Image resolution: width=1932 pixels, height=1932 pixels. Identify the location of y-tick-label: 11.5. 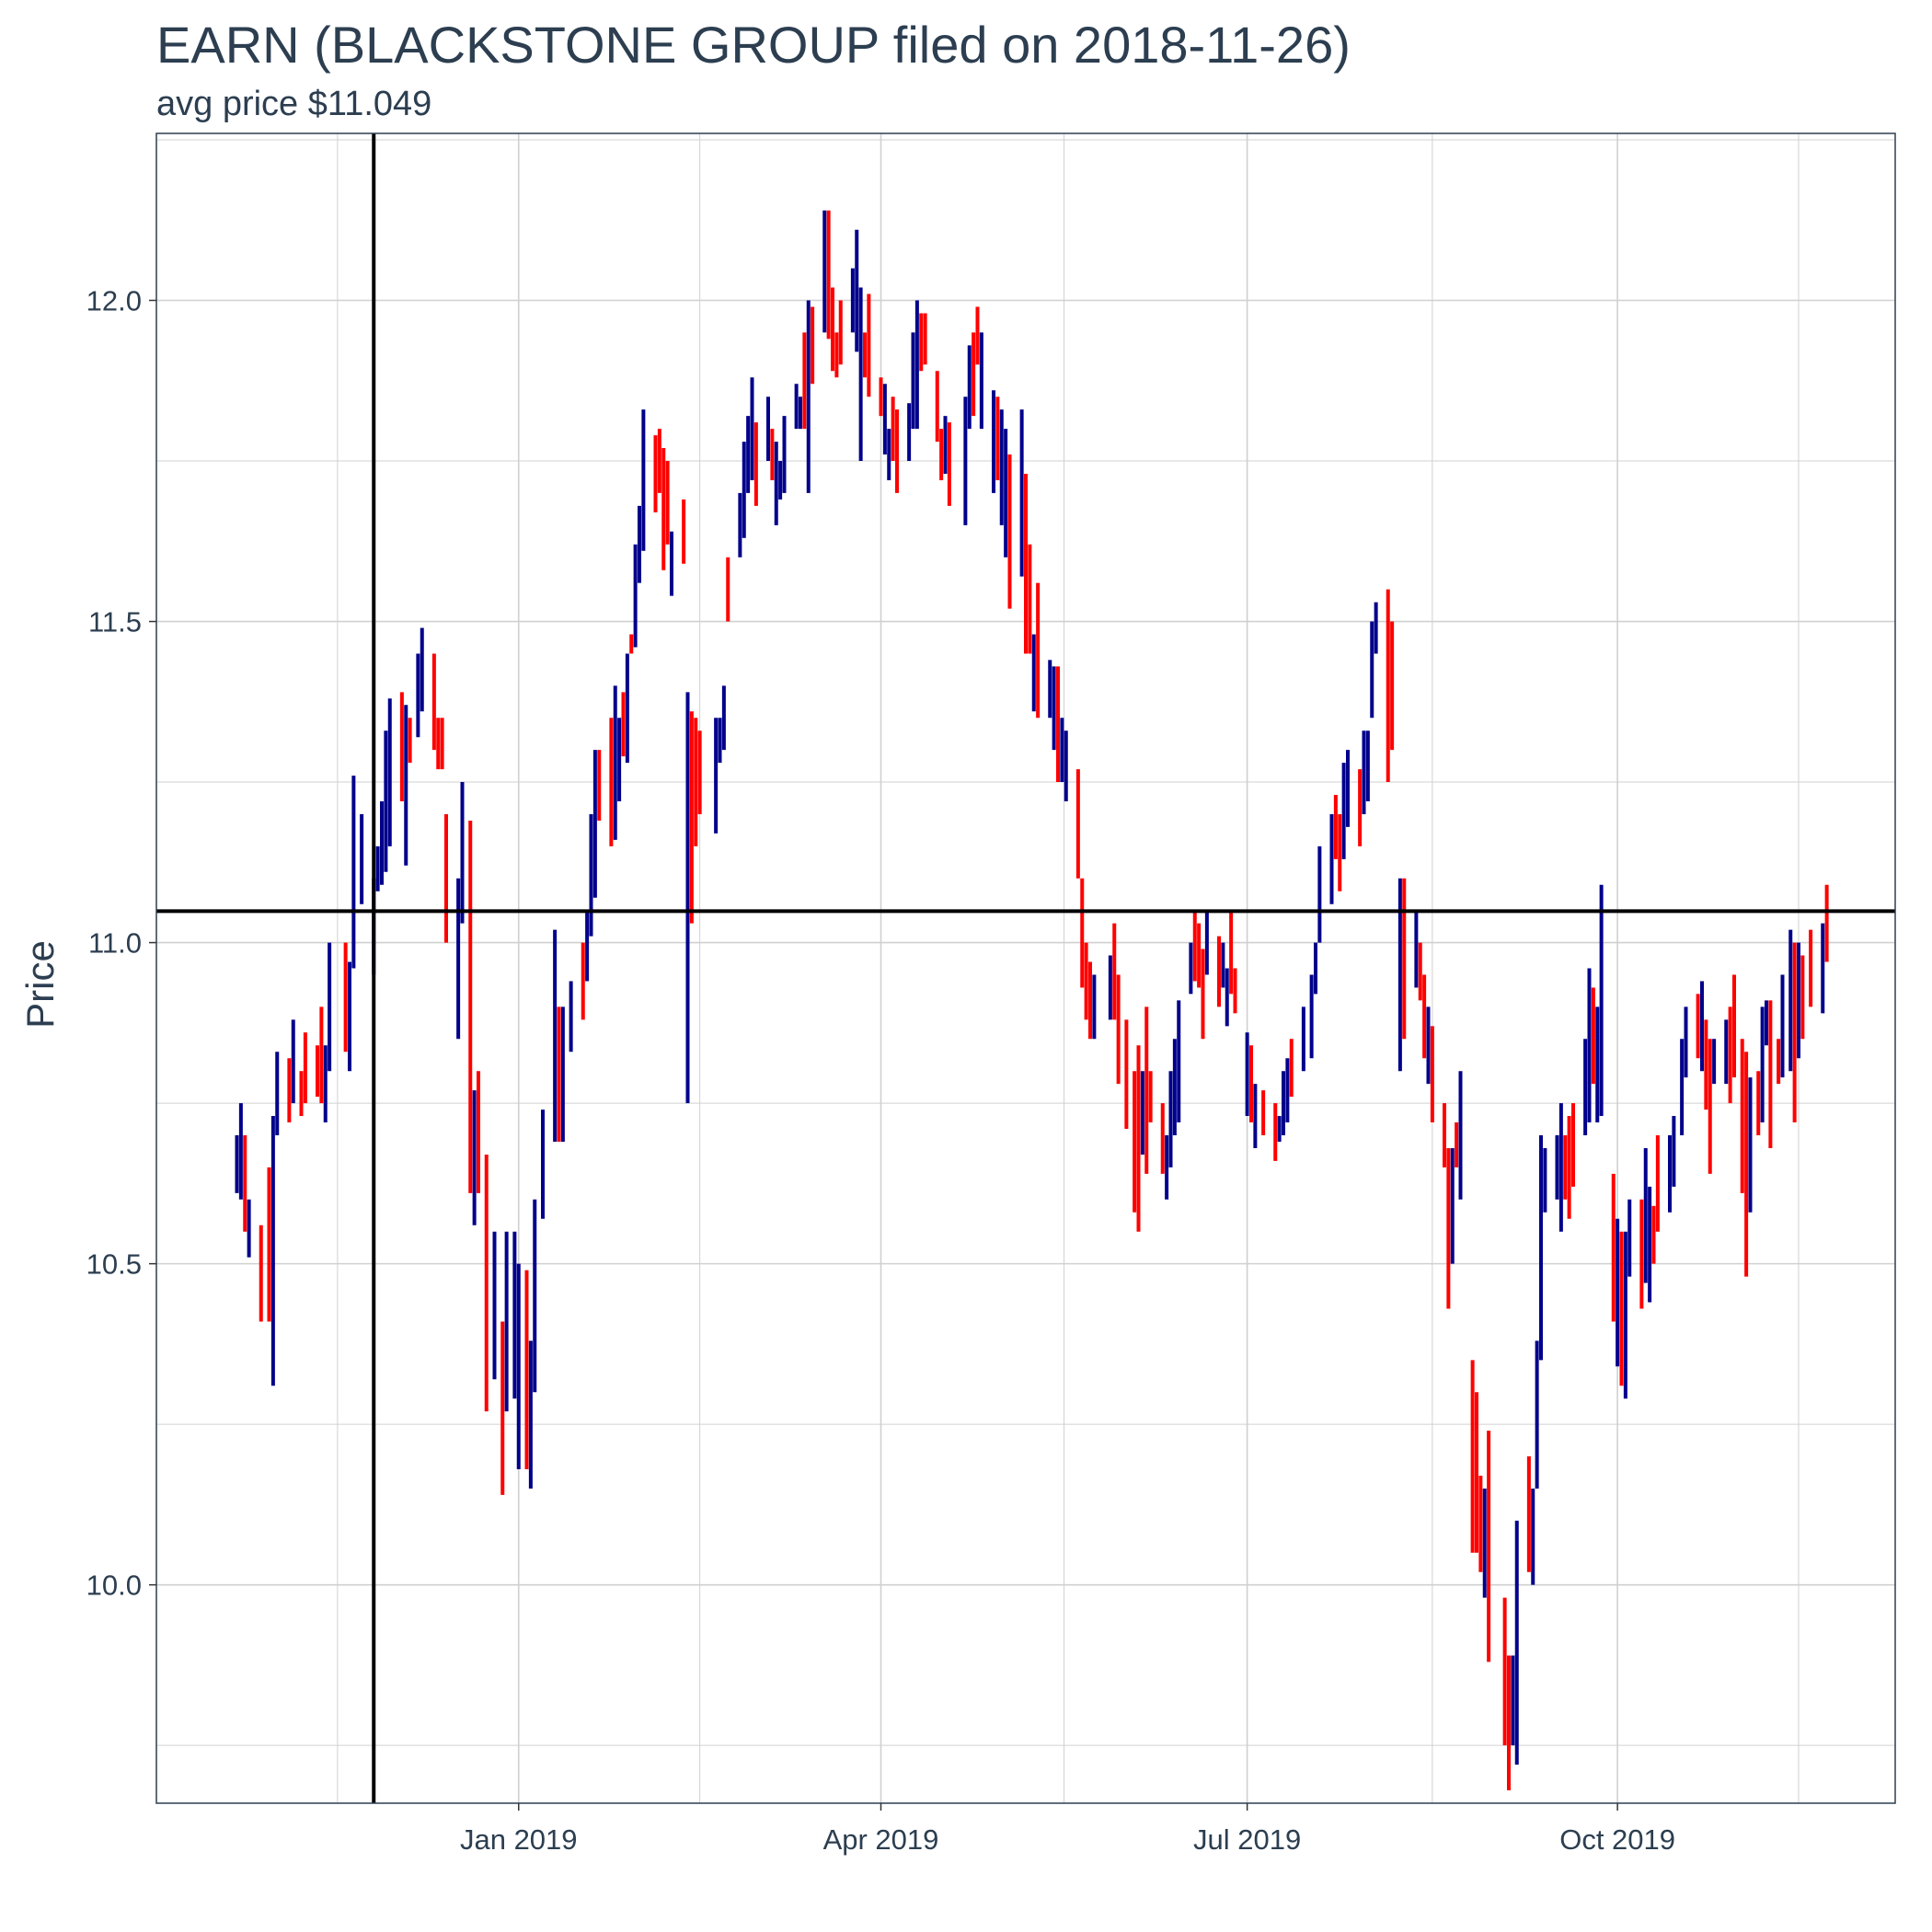
(115, 622).